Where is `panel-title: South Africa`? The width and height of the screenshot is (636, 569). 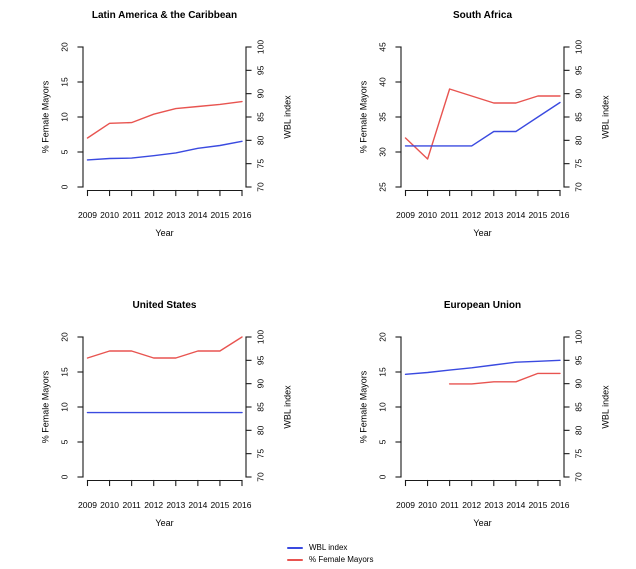
panel-title: South Africa is located at coordinates (483, 15).